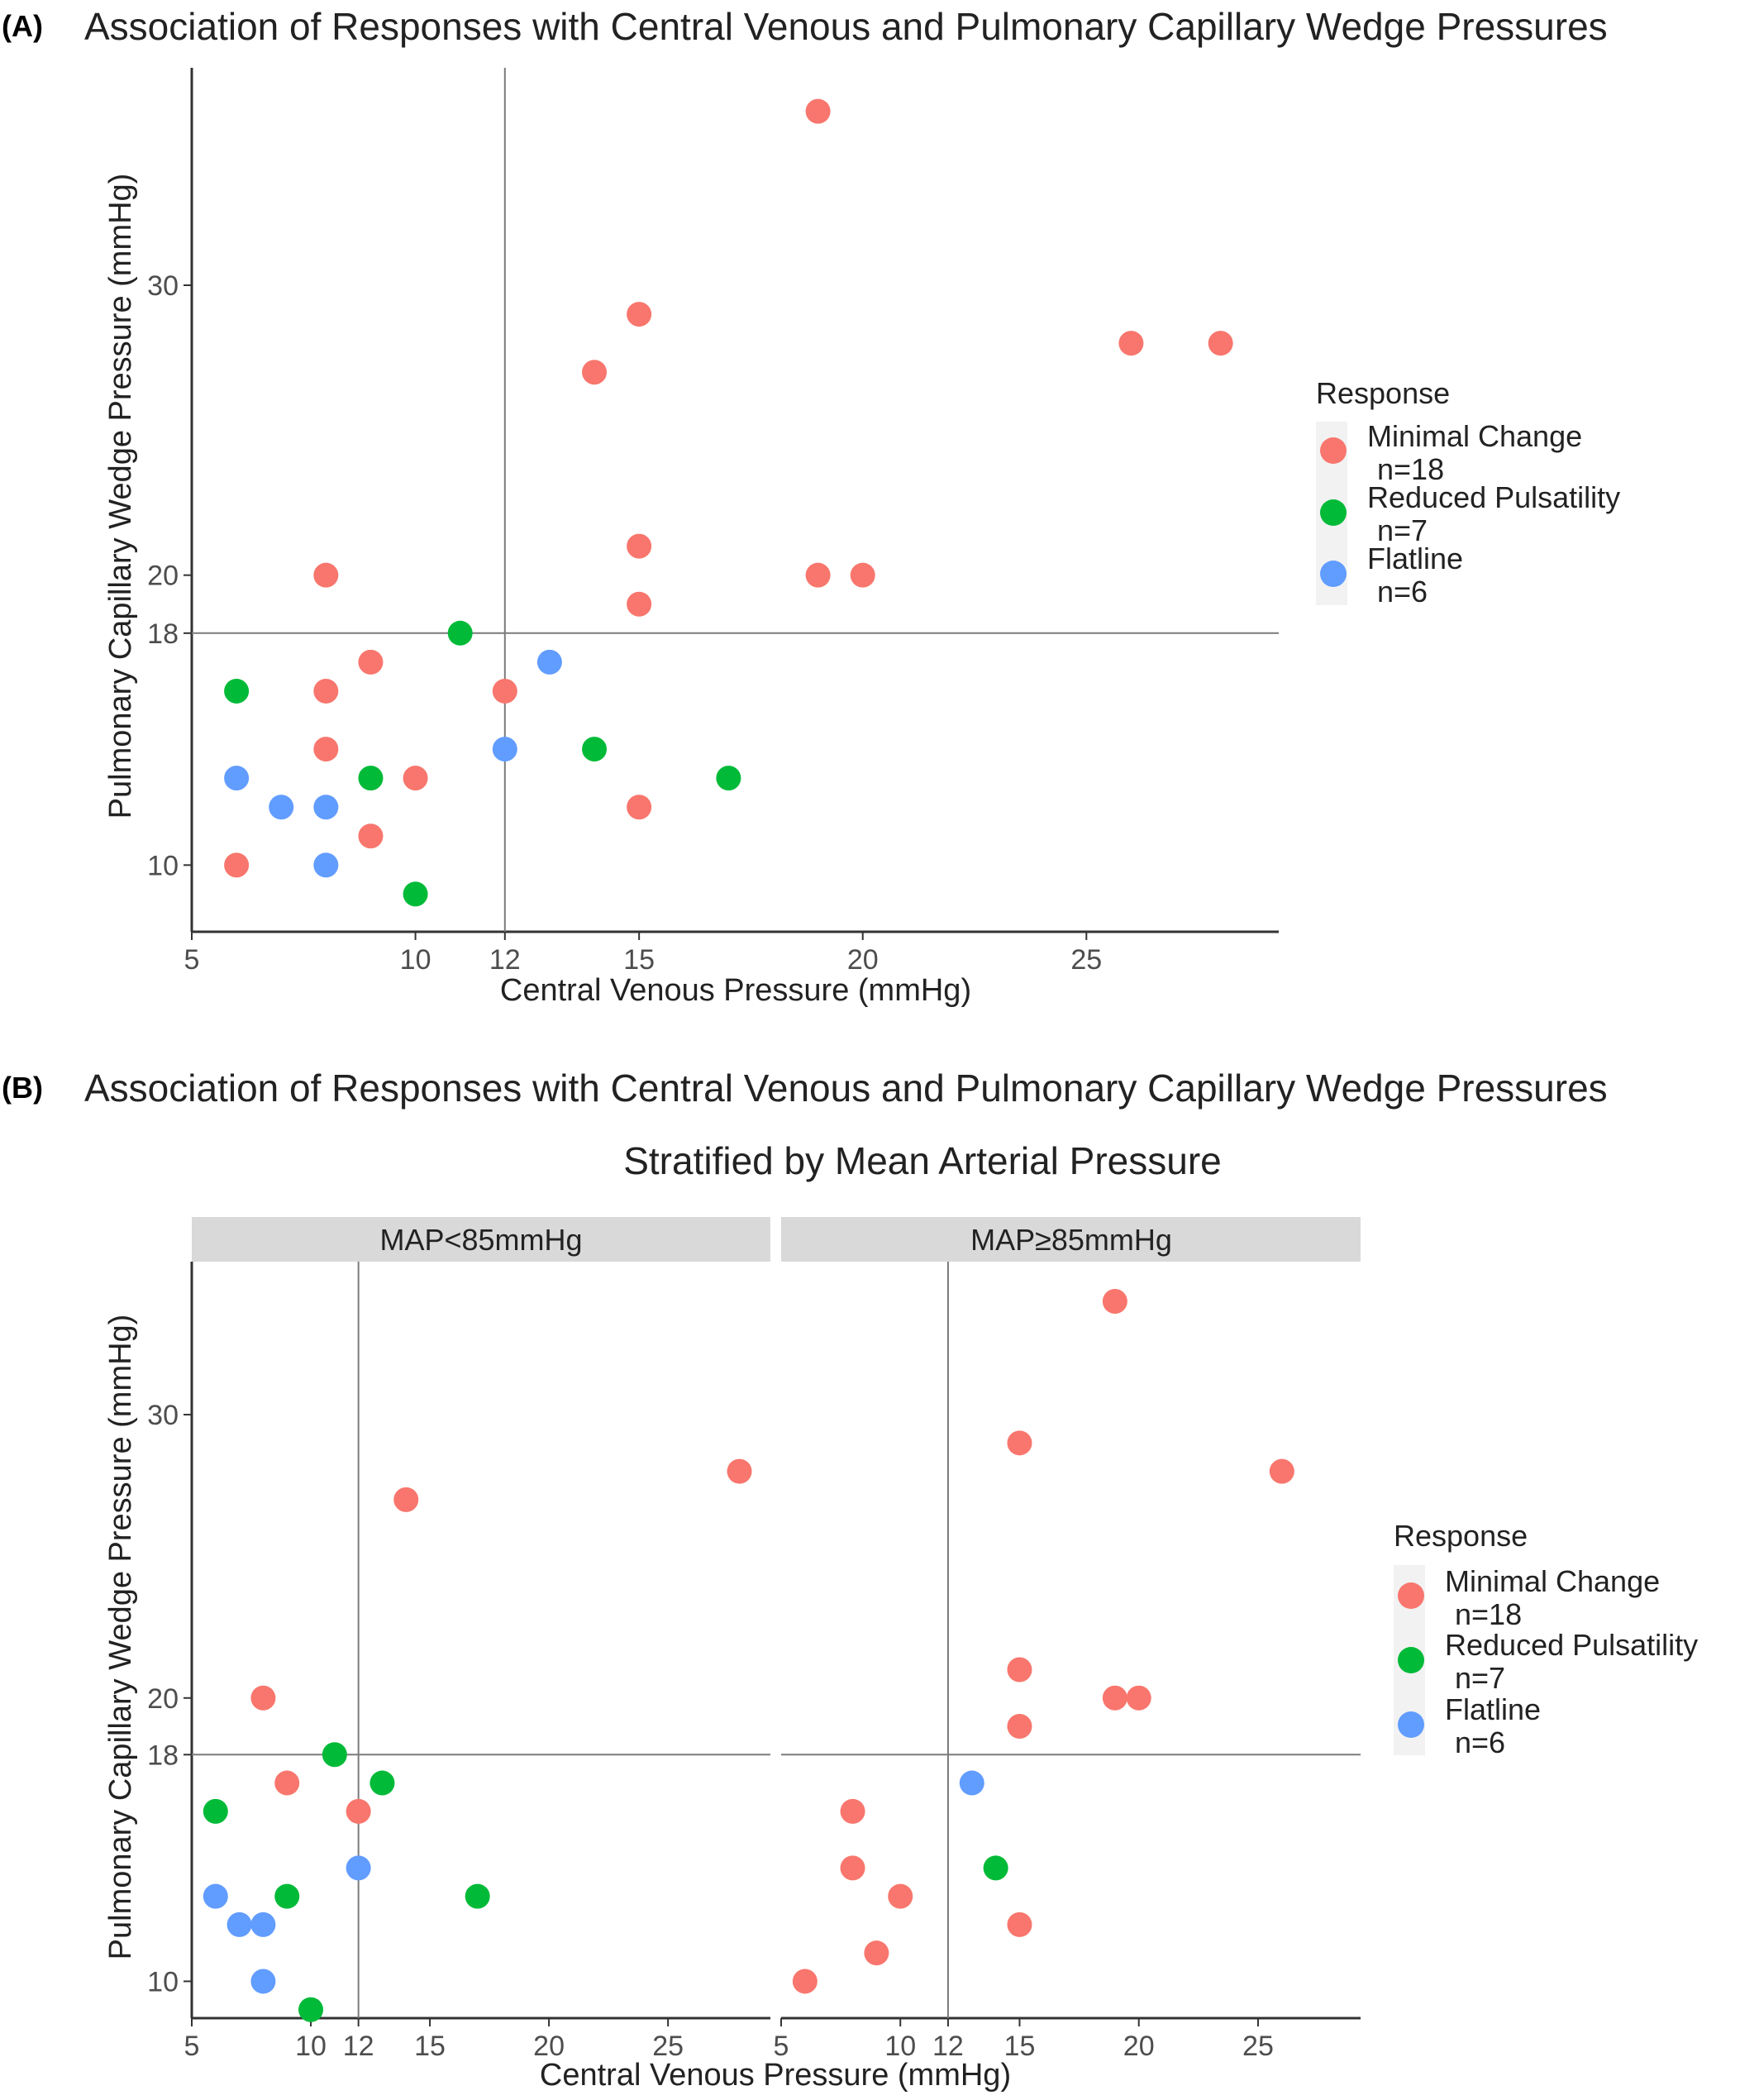 This screenshot has width=1759, height=2100. I want to click on panel-a-legend-key-minimal-change, so click(1333, 450).